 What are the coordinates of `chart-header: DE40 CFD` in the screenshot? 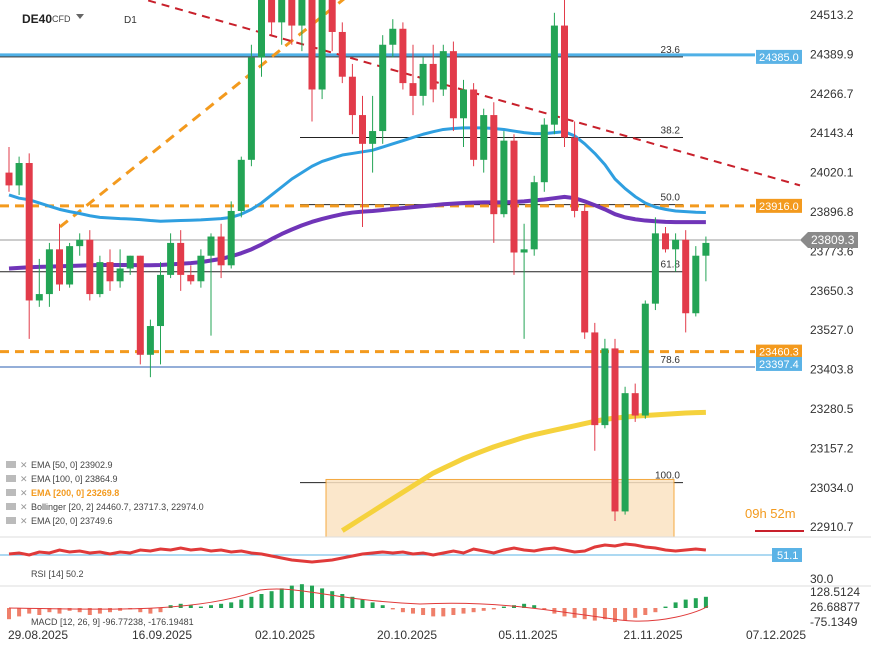 It's located at (51, 18).